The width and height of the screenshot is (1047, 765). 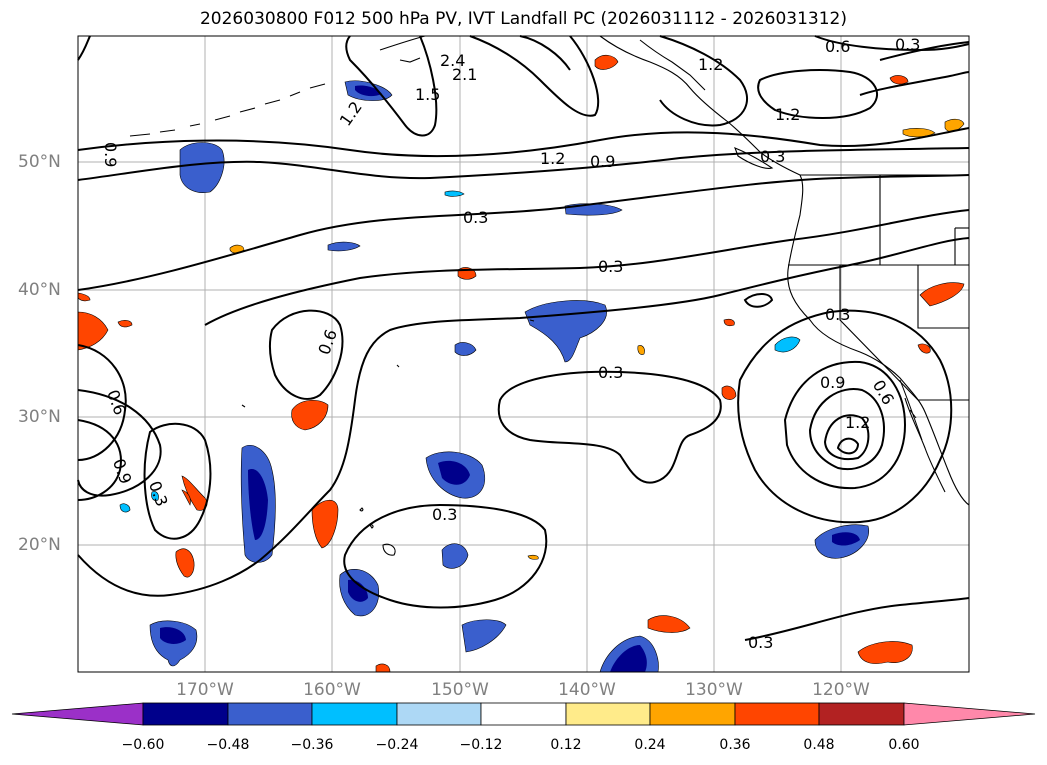 What do you see at coordinates (39, 162) in the screenshot?
I see `lat-label: 50°N` at bounding box center [39, 162].